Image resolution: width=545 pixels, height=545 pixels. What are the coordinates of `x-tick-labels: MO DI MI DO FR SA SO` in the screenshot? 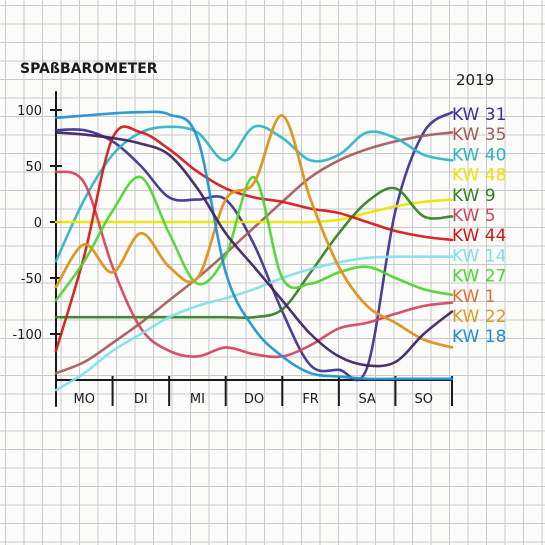 It's located at (253, 399).